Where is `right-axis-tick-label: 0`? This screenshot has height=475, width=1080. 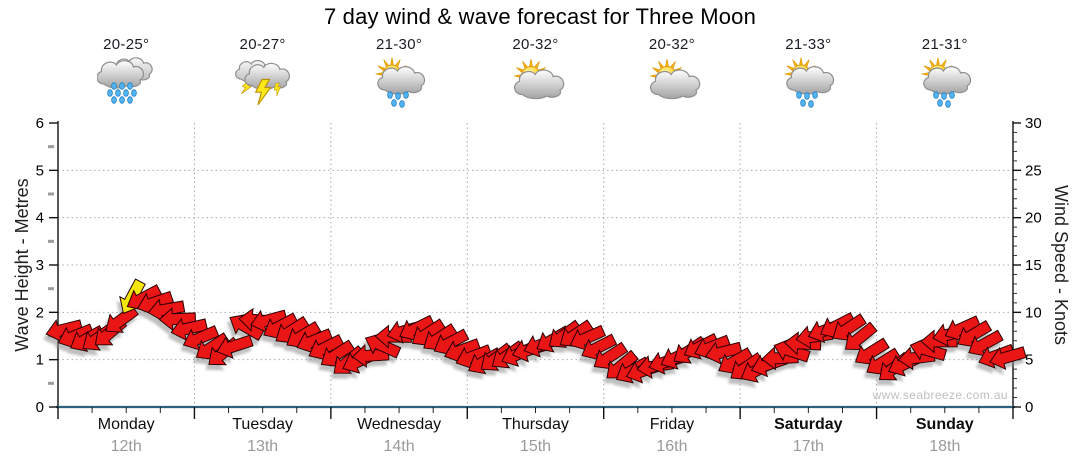
right-axis-tick-label: 0 is located at coordinates (1029, 407).